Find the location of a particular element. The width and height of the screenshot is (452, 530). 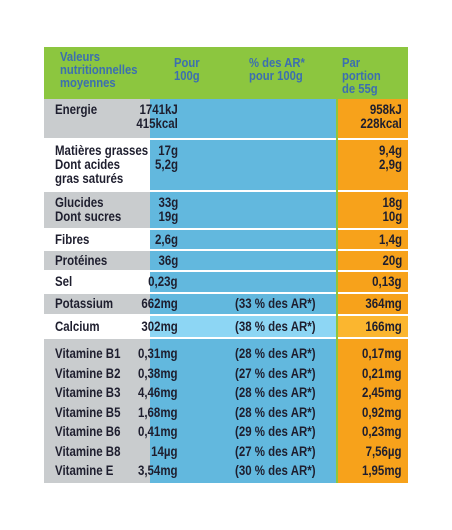

nutrient-name: Protéines is located at coordinates (81, 260).